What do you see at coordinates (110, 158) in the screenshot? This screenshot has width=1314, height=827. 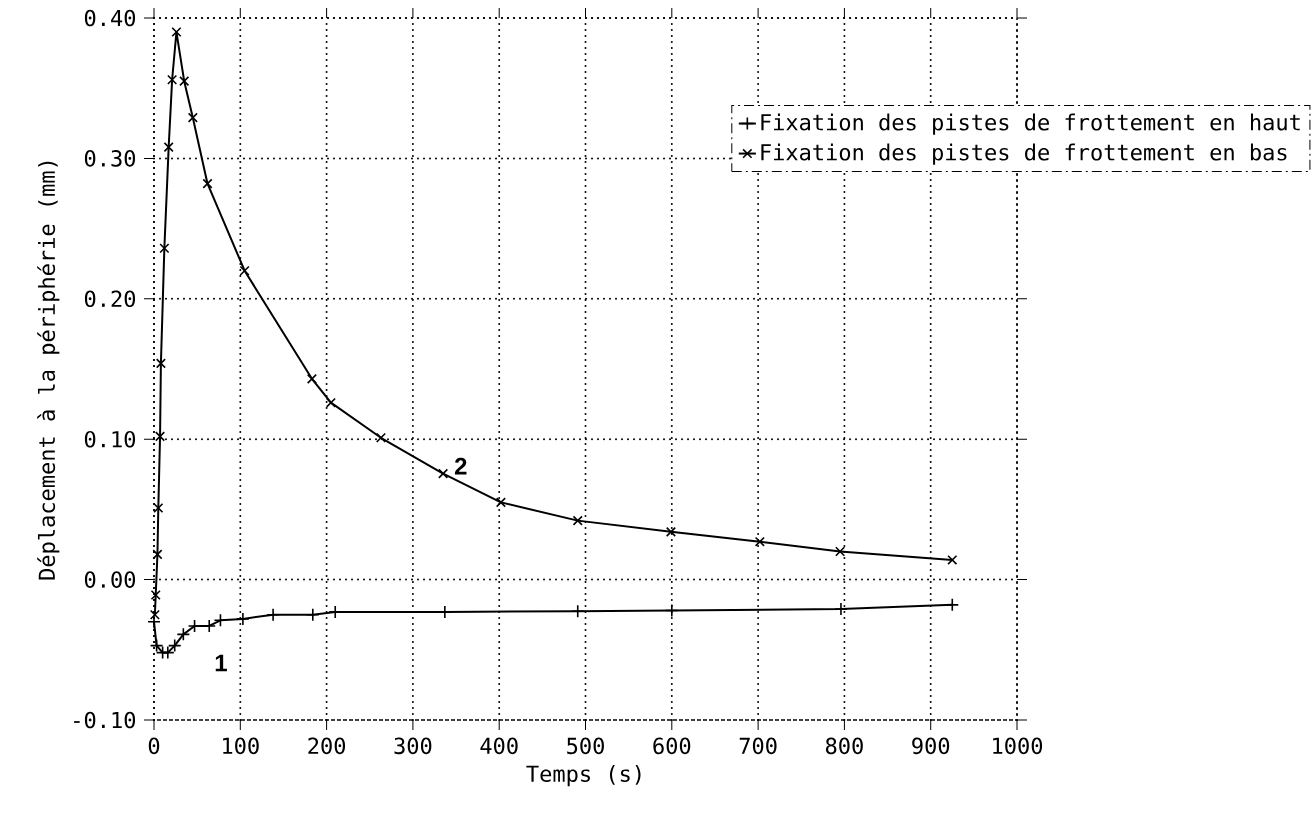 I see `y-tick-label: 0.30` at bounding box center [110, 158].